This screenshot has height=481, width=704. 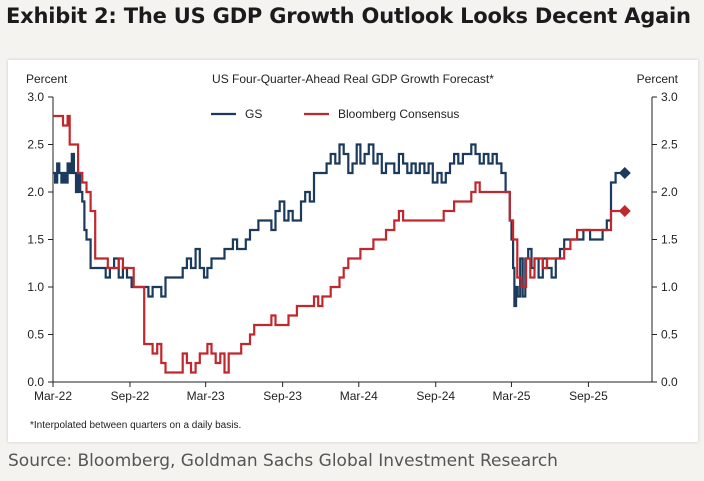 I want to click on y-axis-right-label: Percent, so click(x=658, y=79).